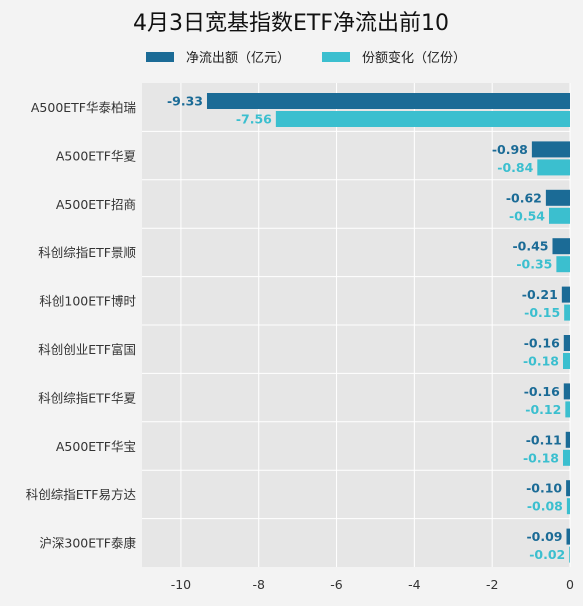  What do you see at coordinates (534, 264) in the screenshot?
I see `data-label: -0.35` at bounding box center [534, 264].